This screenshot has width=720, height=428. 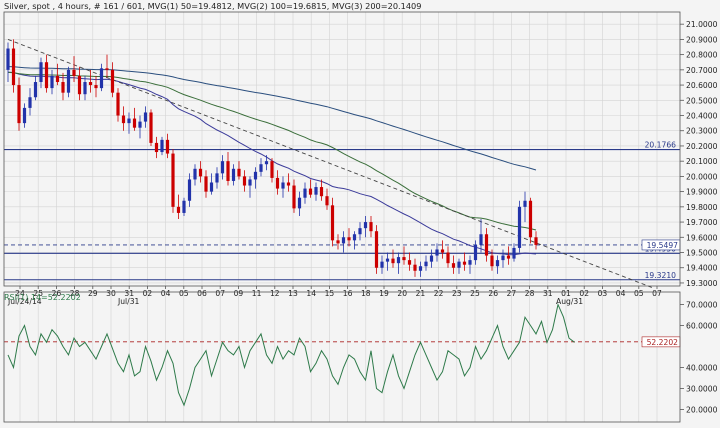 I want to click on date-label: Jul/24/14, so click(x=24, y=301).